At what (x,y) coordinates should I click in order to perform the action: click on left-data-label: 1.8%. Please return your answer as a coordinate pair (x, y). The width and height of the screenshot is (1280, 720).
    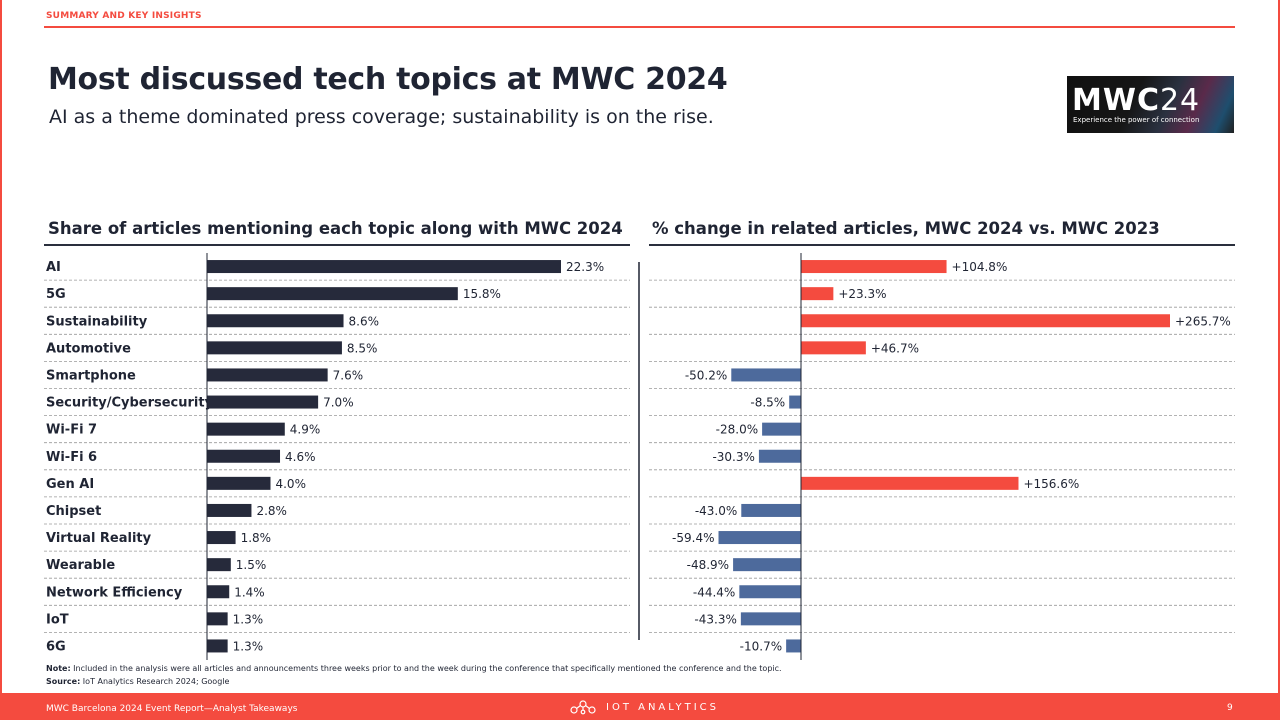
    Looking at the image, I should click on (256, 538).